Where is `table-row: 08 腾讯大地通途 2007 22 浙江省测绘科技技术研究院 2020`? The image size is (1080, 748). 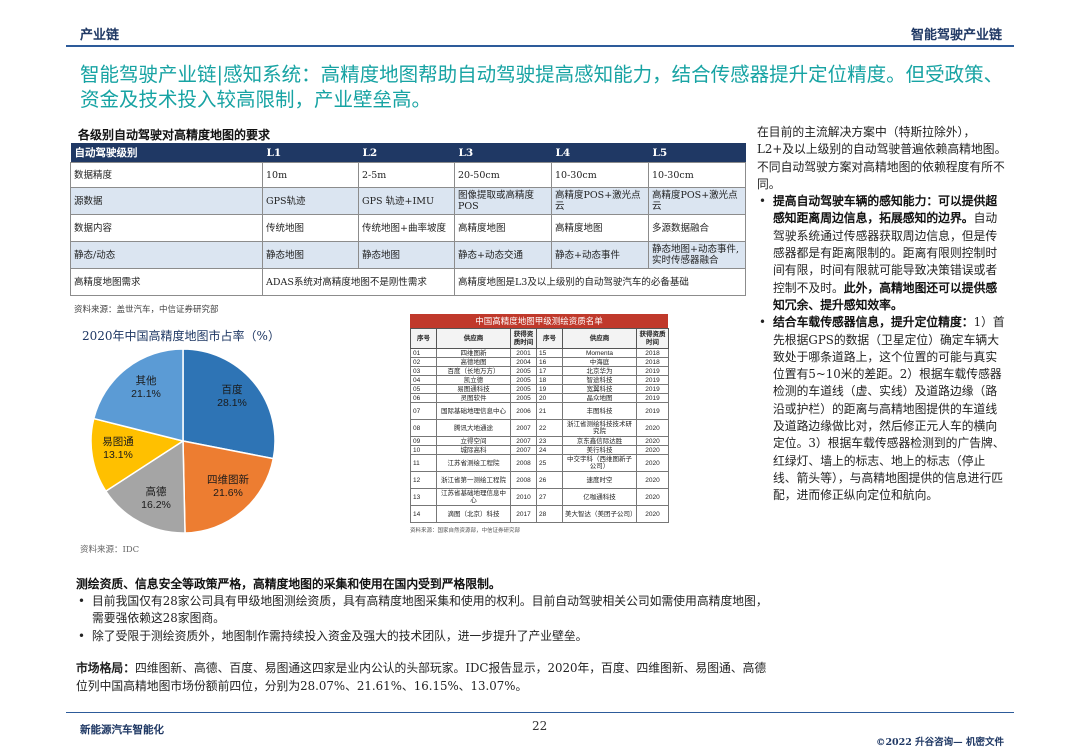
table-row: 08 腾讯大地通途 2007 22 浙江省测绘科技技术研究院 2020 is located at coordinates (539, 428).